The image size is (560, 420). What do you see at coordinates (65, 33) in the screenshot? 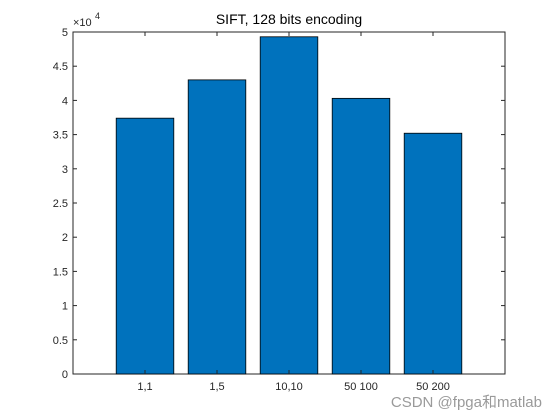
I see `y-tick-label: 5` at bounding box center [65, 33].